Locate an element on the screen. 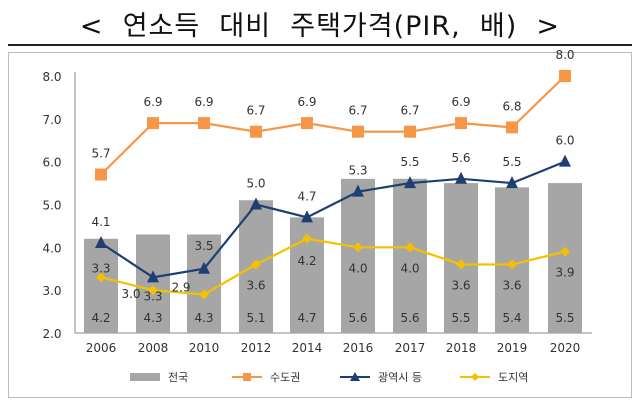 The image size is (640, 401). bar-label: 5.5 is located at coordinates (460, 318).